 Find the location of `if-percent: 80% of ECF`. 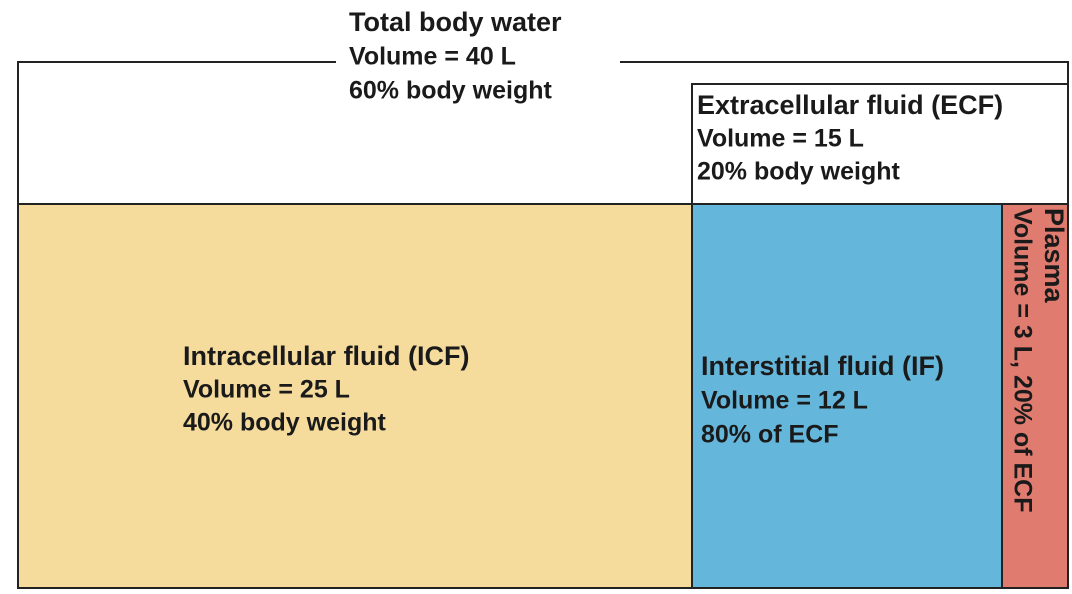

if-percent: 80% of ECF is located at coordinates (770, 435).